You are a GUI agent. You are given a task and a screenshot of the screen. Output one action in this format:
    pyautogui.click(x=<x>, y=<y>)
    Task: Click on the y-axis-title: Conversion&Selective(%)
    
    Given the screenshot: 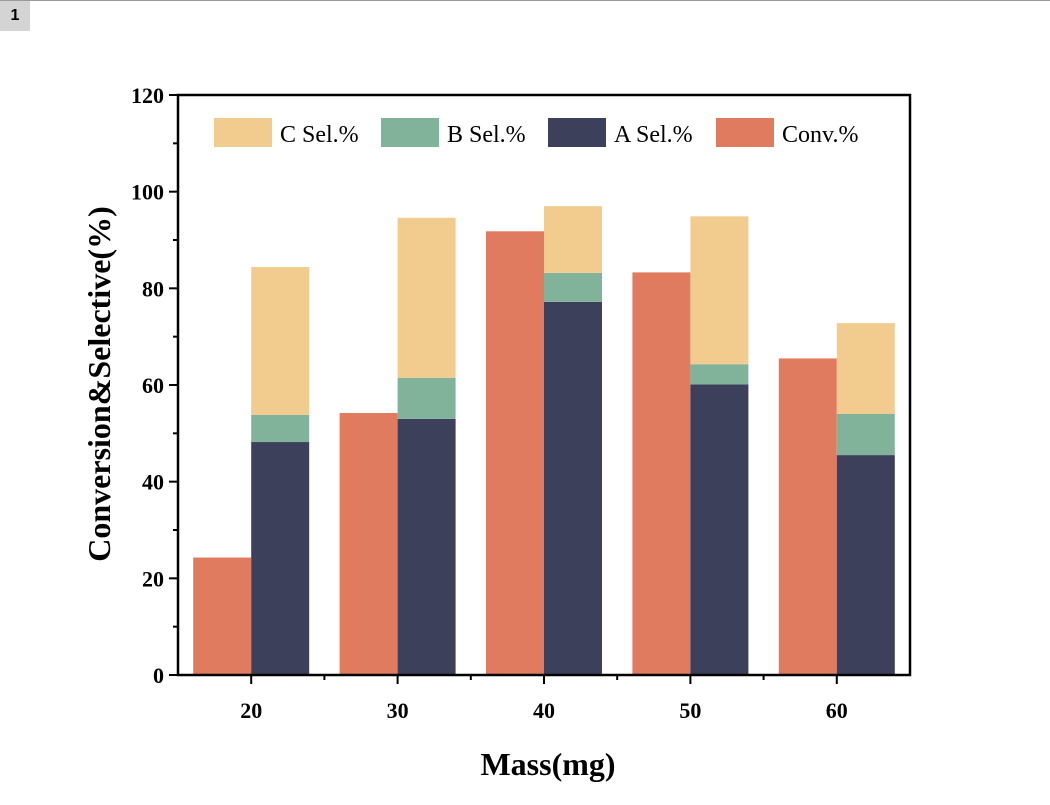 What is the action you would take?
    pyautogui.click(x=99, y=383)
    